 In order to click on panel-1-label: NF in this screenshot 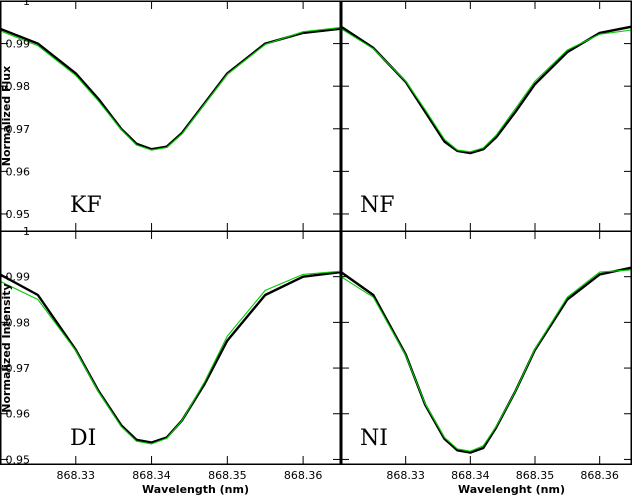, I will do `click(377, 205)`.